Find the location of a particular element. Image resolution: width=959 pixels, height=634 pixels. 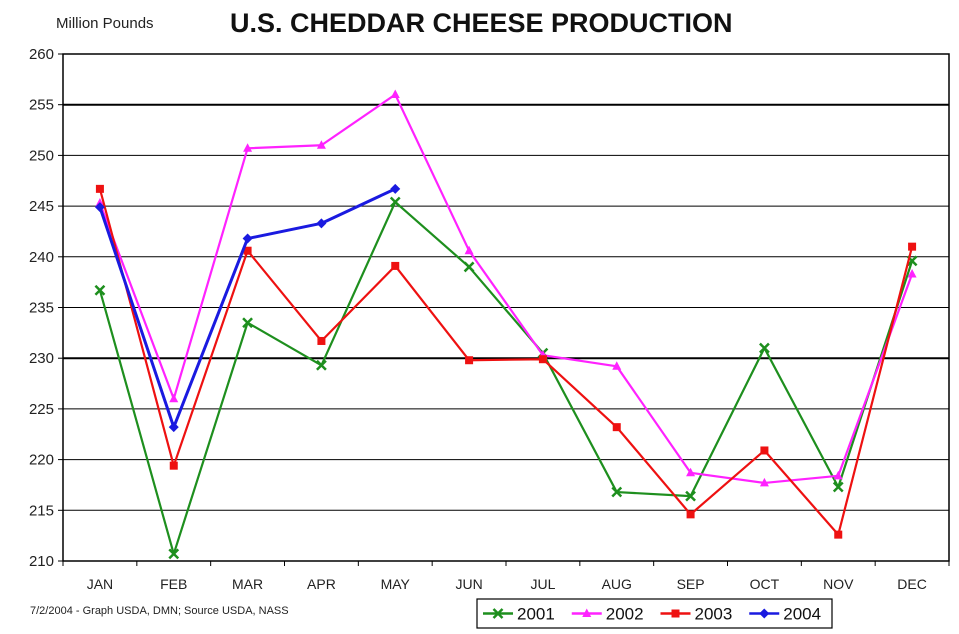

y-tick-label: 210 is located at coordinates (41, 561).